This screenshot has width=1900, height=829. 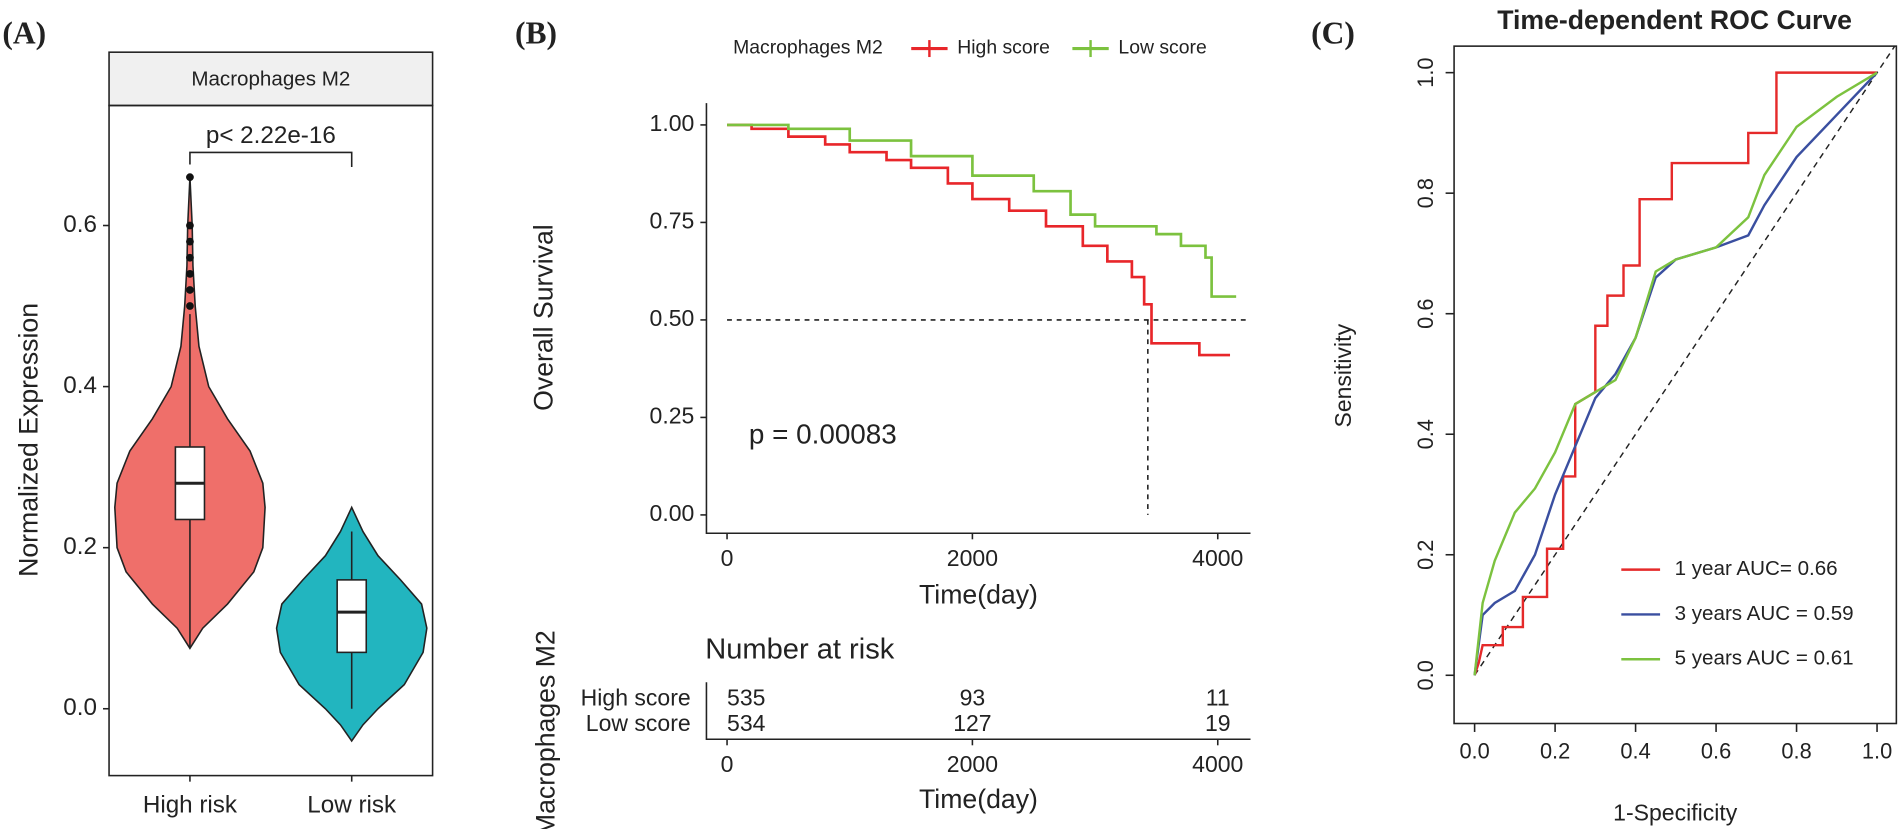 I want to click on risk-count: 535, so click(x=746, y=697).